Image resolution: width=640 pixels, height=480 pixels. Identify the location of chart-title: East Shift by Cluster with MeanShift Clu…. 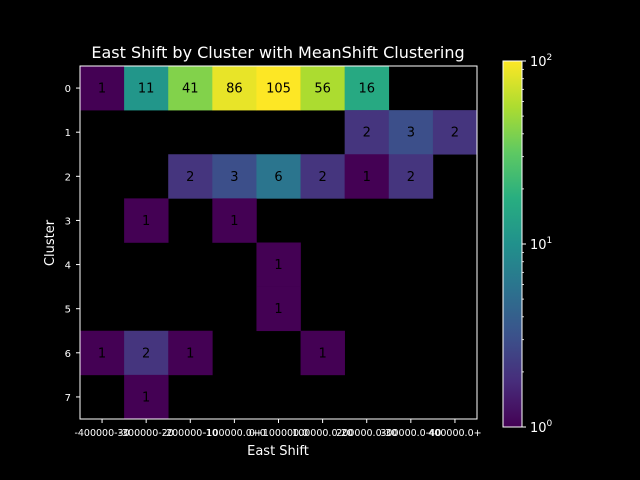
(277, 52).